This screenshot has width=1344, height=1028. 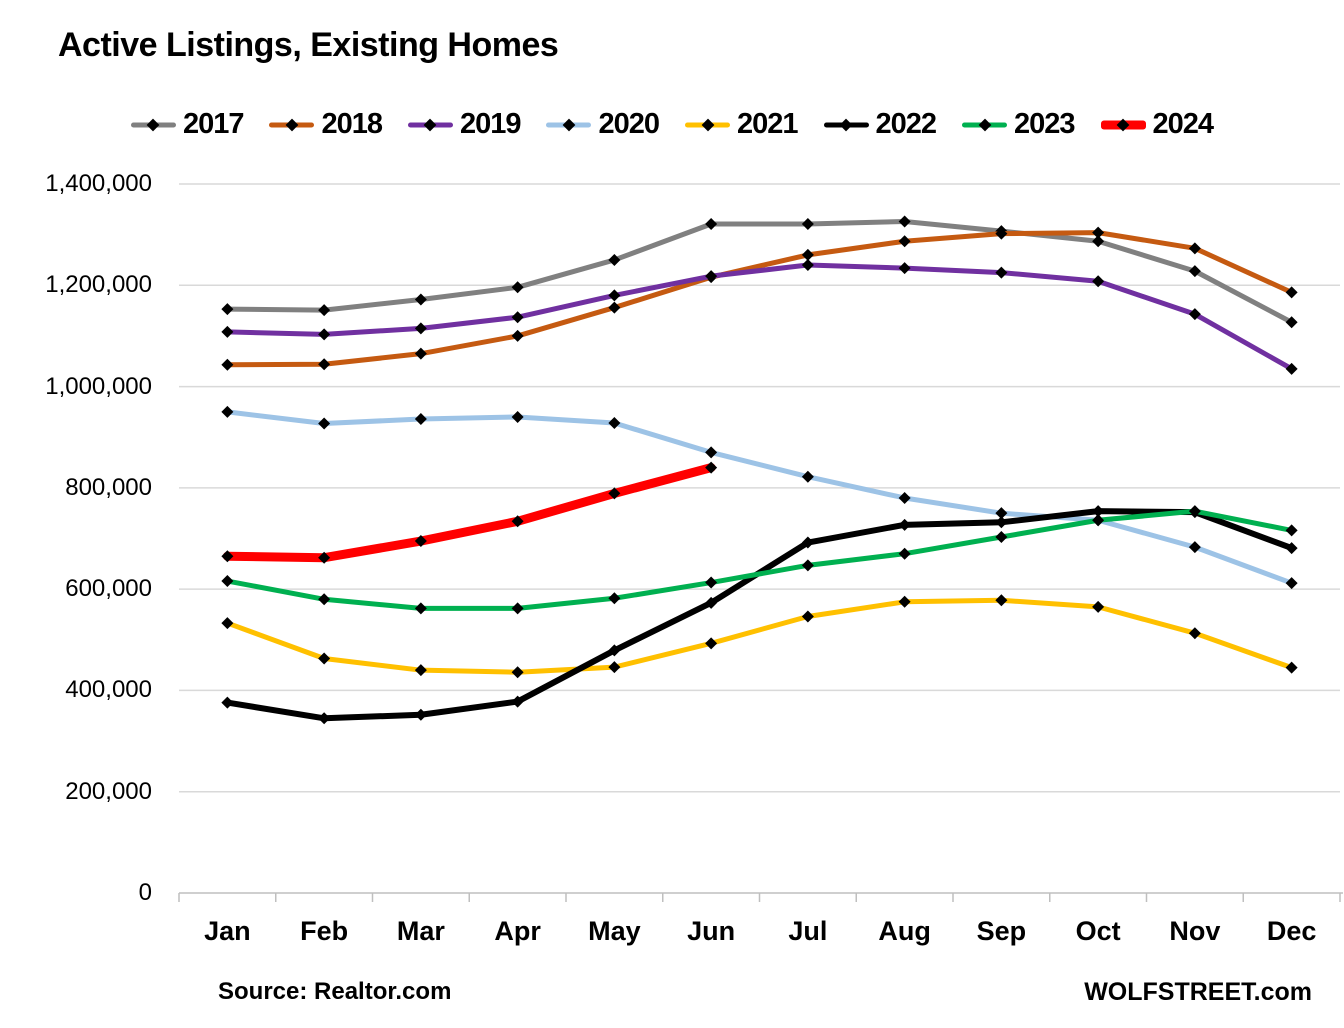 I want to click on legend-swatch-2017, so click(x=153, y=125).